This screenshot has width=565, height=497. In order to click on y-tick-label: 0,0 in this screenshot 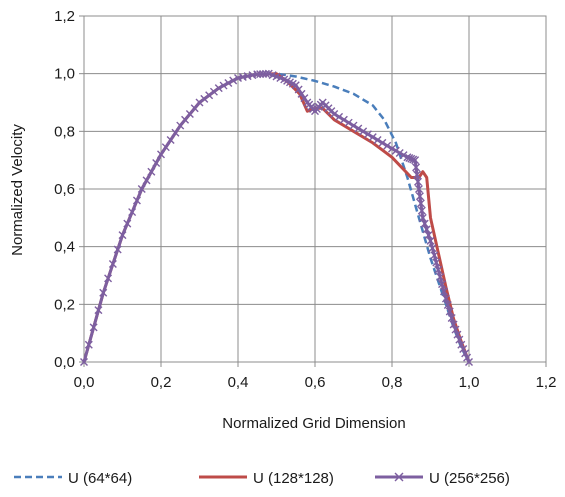, I will do `click(64, 362)`.